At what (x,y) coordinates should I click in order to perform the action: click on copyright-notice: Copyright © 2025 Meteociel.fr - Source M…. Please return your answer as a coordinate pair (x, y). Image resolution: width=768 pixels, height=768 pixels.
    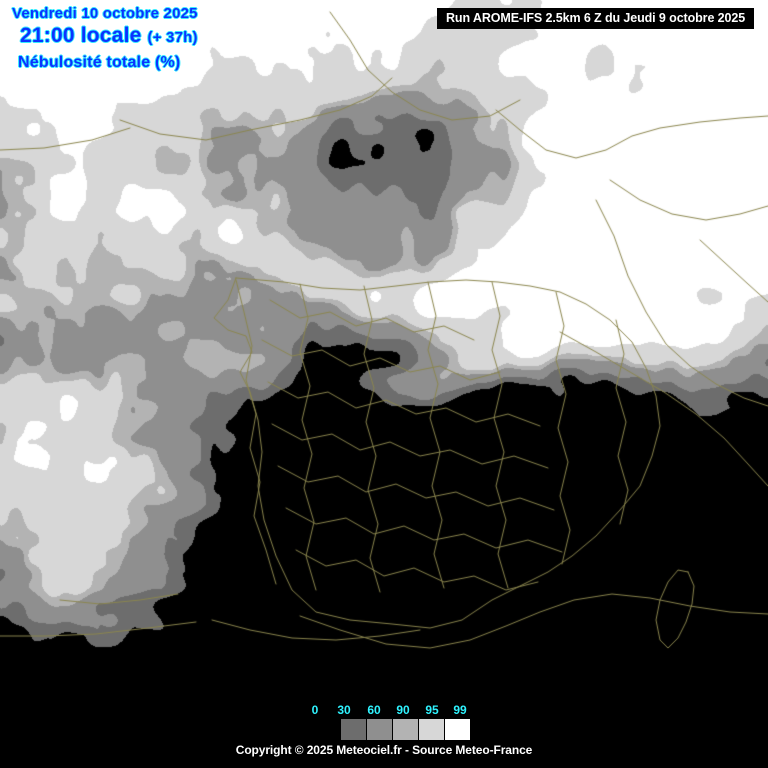
    Looking at the image, I should click on (384, 750).